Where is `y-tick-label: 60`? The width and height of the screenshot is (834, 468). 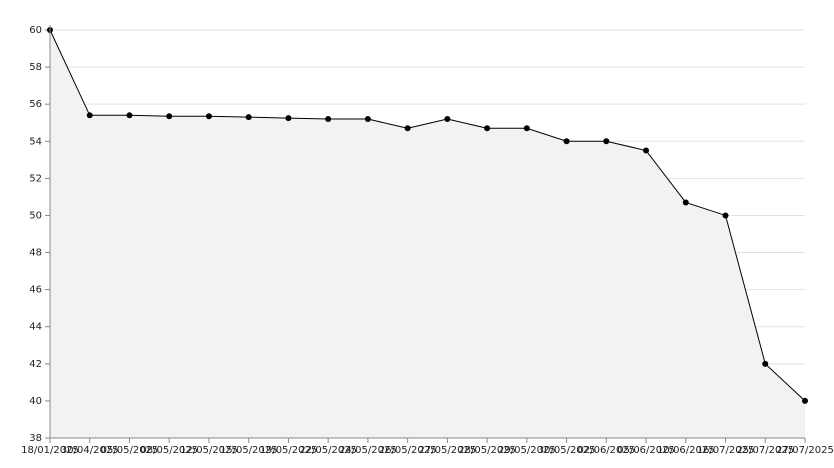
y-tick-label: 60 is located at coordinates (35, 30).